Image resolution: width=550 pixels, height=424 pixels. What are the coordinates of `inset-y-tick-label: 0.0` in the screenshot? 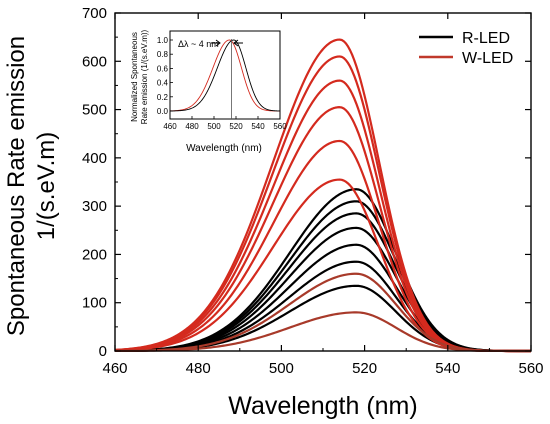 It's located at (163, 111).